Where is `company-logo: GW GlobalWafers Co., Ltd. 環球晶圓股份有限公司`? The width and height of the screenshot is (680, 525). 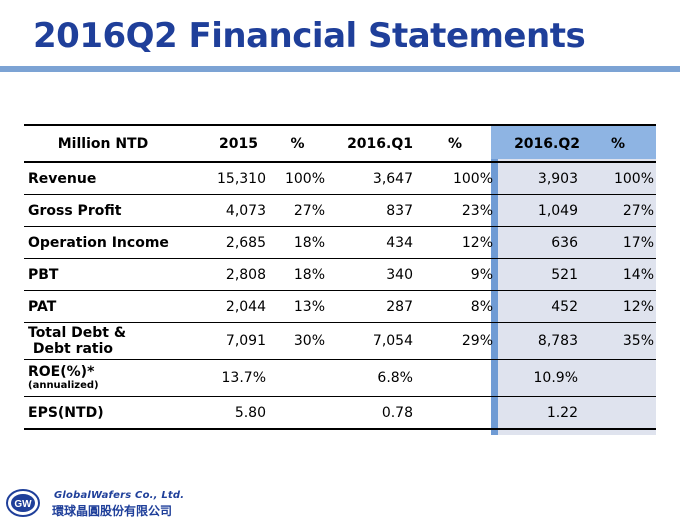
company-logo: GW GlobalWafers Co., Ltd. 環球晶圓股份有限公司 is located at coordinates (111, 503).